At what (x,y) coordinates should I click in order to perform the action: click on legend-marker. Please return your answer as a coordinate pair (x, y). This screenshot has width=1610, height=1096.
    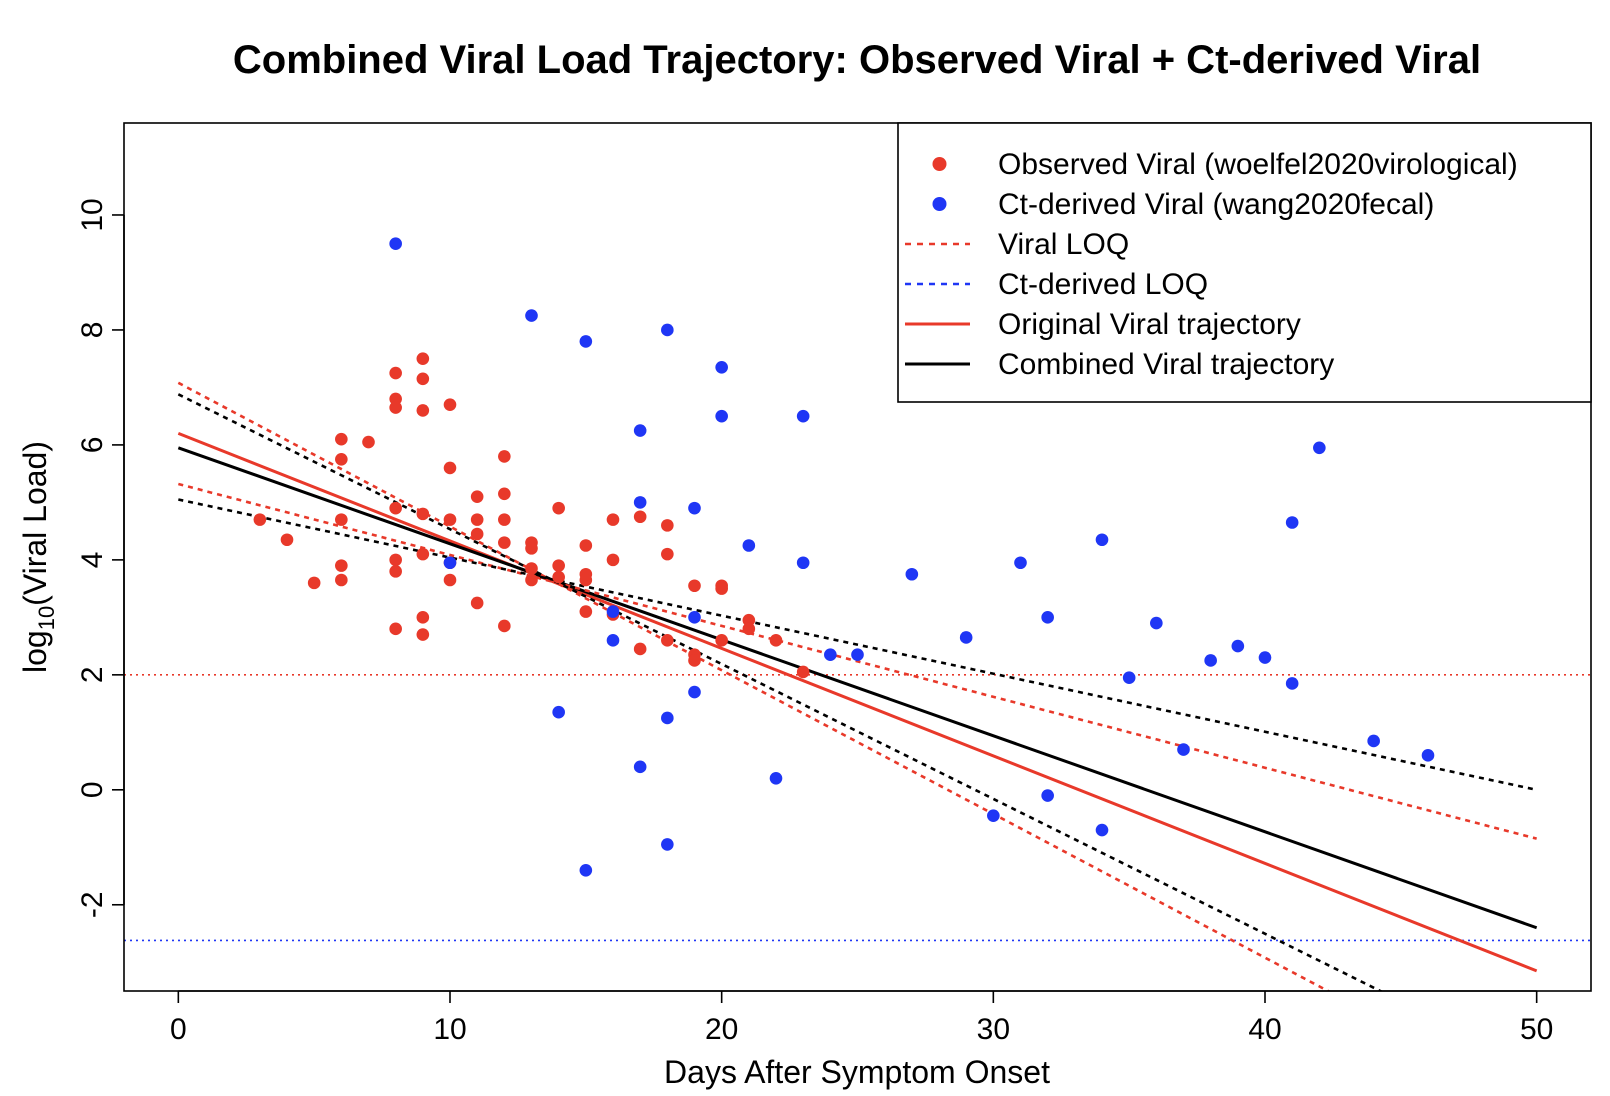
    Looking at the image, I should click on (939, 164).